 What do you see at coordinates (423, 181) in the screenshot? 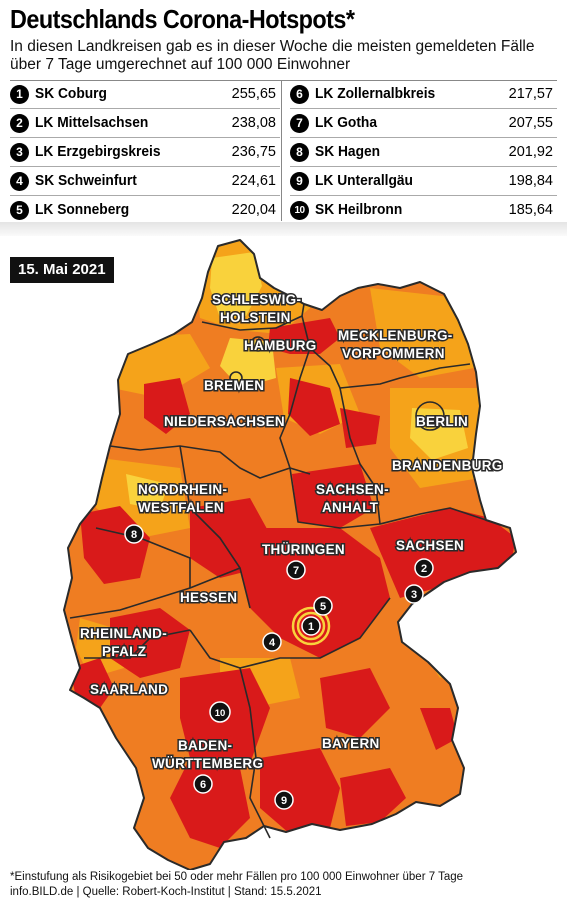
I see `list-item: 9 LK Unterallgäu 198,84` at bounding box center [423, 181].